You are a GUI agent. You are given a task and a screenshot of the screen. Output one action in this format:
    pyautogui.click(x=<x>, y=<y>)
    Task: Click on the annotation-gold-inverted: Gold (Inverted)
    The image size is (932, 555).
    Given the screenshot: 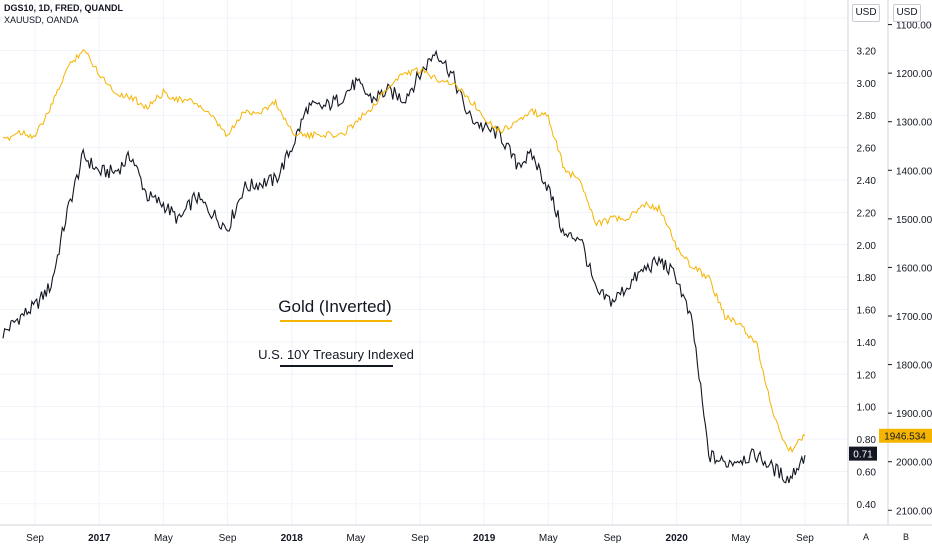 What is the action you would take?
    pyautogui.click(x=334, y=306)
    